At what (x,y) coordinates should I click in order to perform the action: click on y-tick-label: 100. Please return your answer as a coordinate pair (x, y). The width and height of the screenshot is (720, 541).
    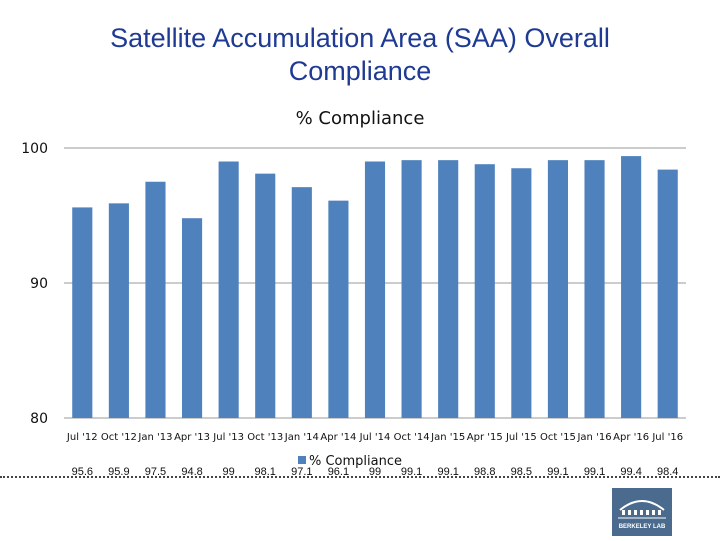
    Looking at the image, I should click on (34, 149).